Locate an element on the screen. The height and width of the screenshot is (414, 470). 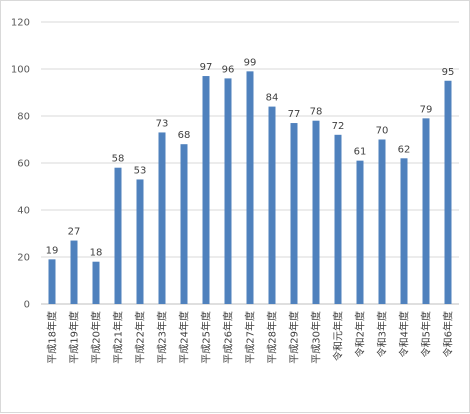
y-tick-label: 40 is located at coordinates (23, 211).